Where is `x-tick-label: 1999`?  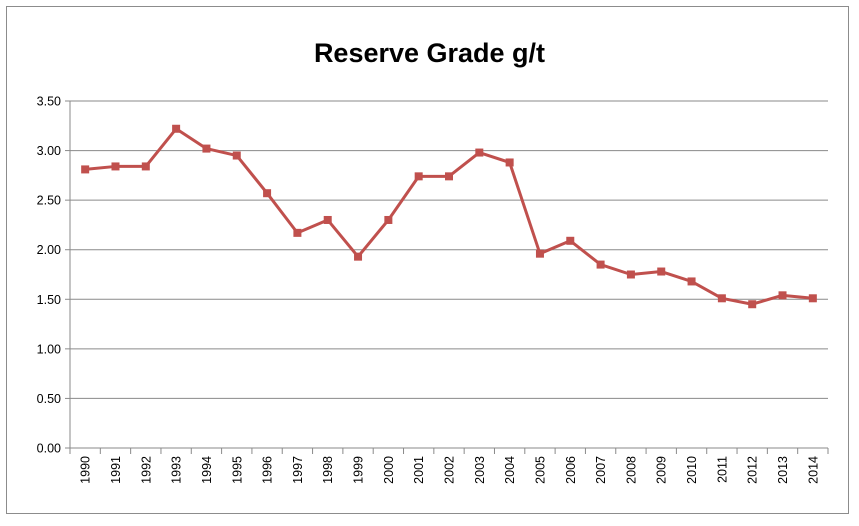 x-tick-label: 1999 is located at coordinates (359, 470).